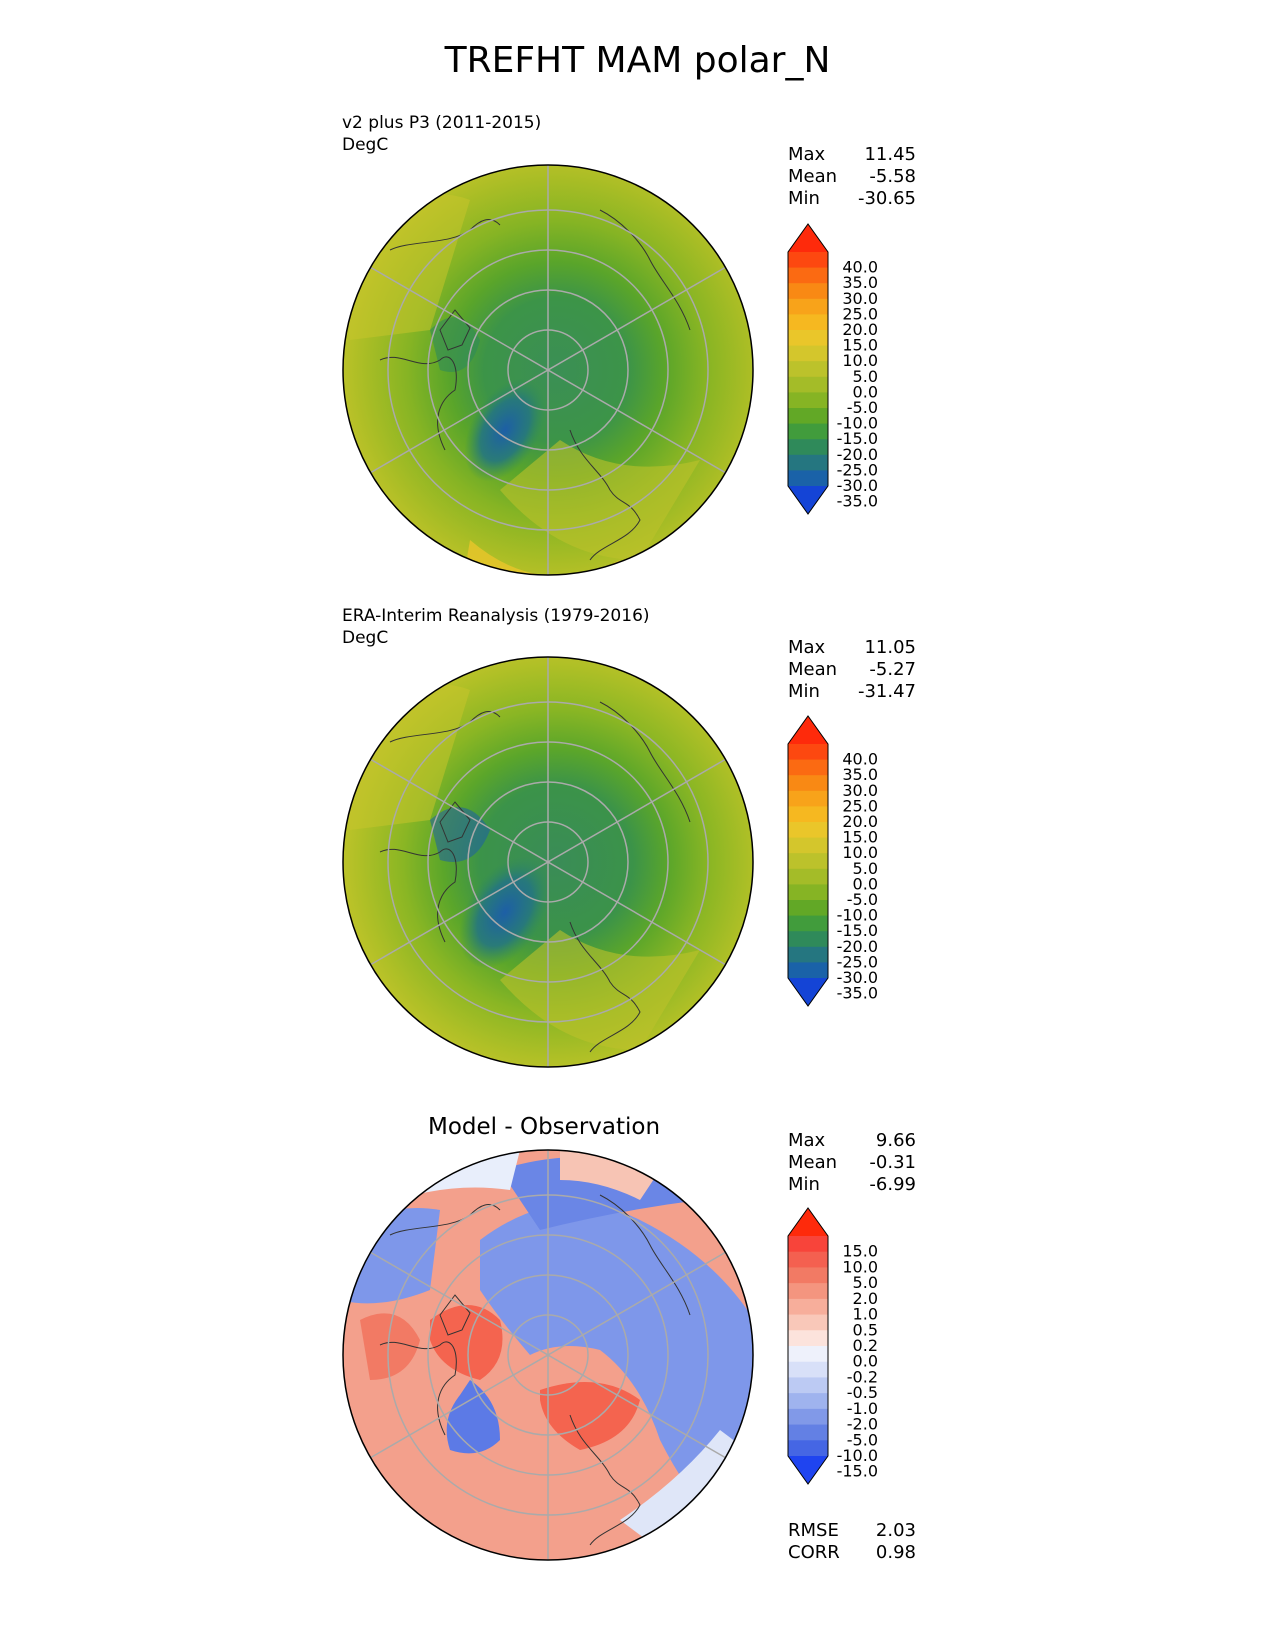 The image size is (1275, 1650). Describe the element at coordinates (813, 1530) in the screenshot. I see `rmse-label: RMSE` at that location.